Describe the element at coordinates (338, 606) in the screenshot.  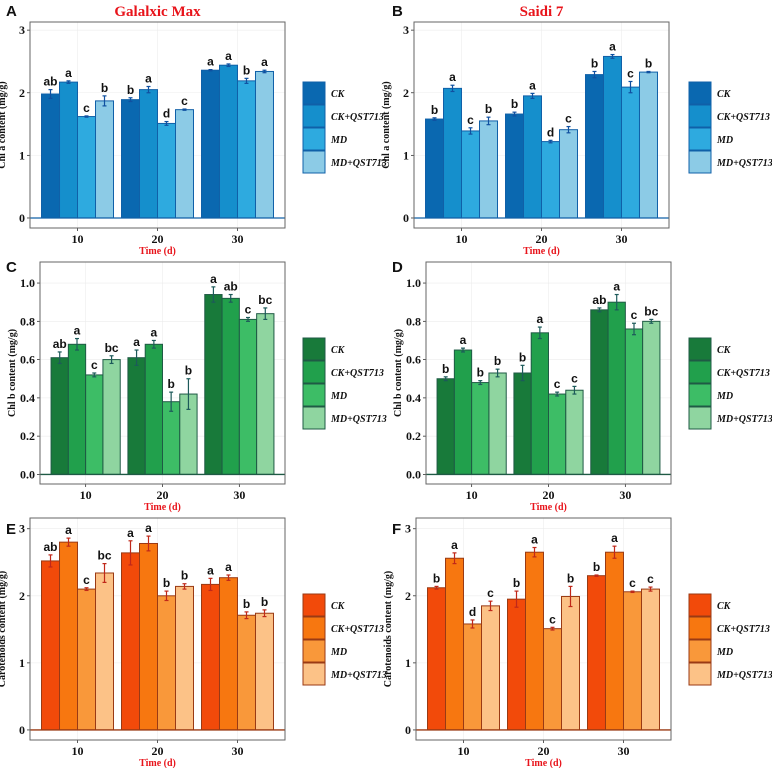
I see `legend-label: CK` at that location.